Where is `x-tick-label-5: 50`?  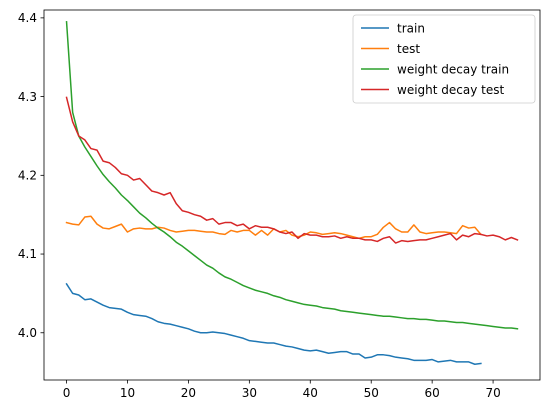 x-tick-label-5: 50 is located at coordinates (371, 393).